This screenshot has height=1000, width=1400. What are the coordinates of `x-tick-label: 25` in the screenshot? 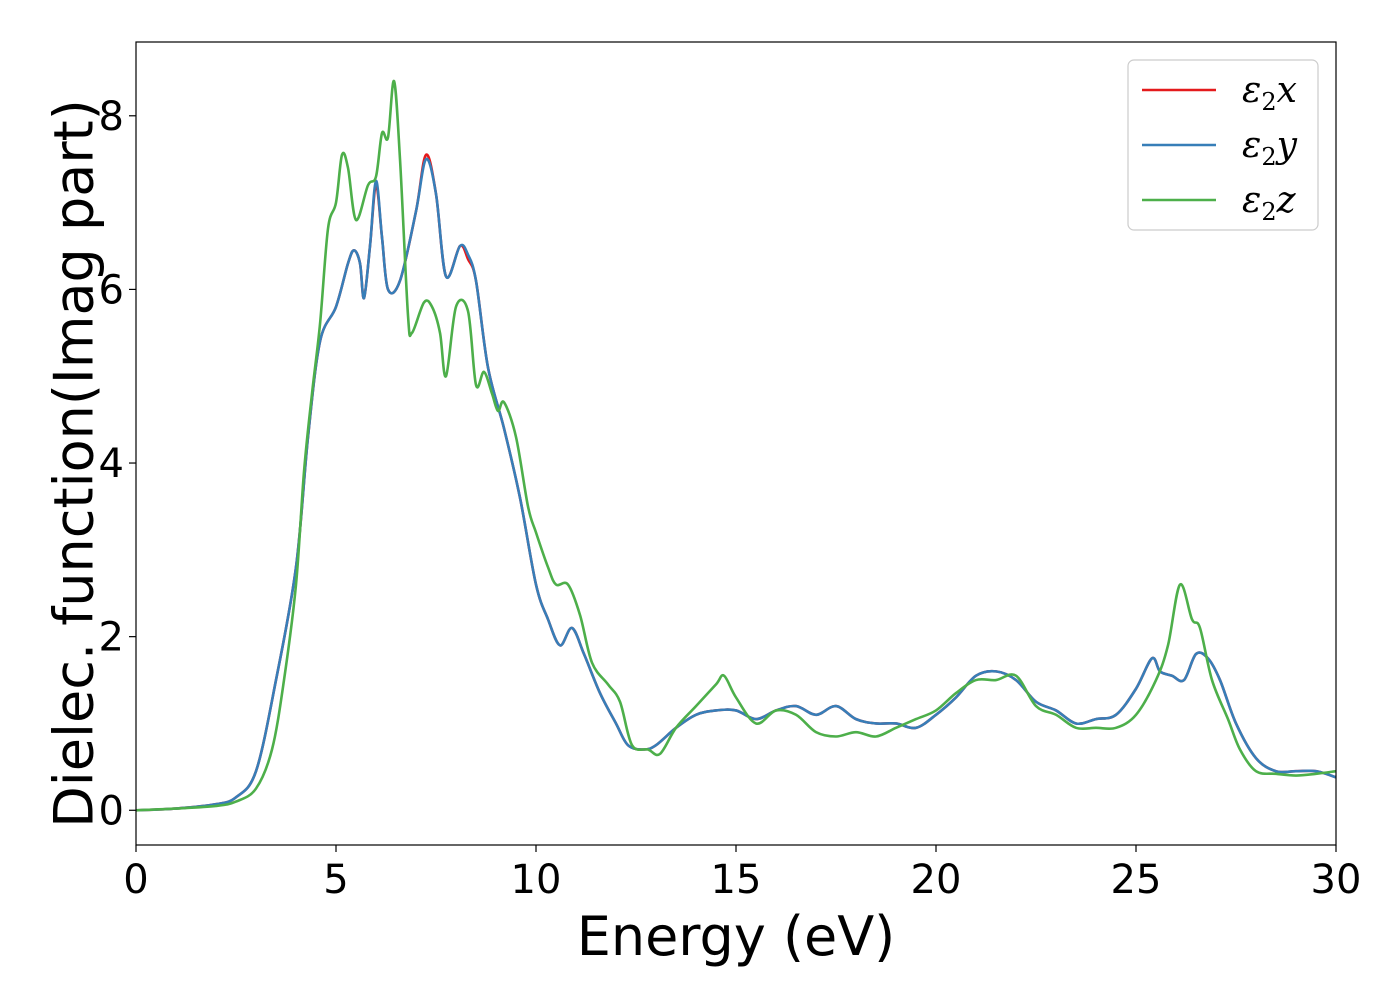 It's located at (1136, 880).